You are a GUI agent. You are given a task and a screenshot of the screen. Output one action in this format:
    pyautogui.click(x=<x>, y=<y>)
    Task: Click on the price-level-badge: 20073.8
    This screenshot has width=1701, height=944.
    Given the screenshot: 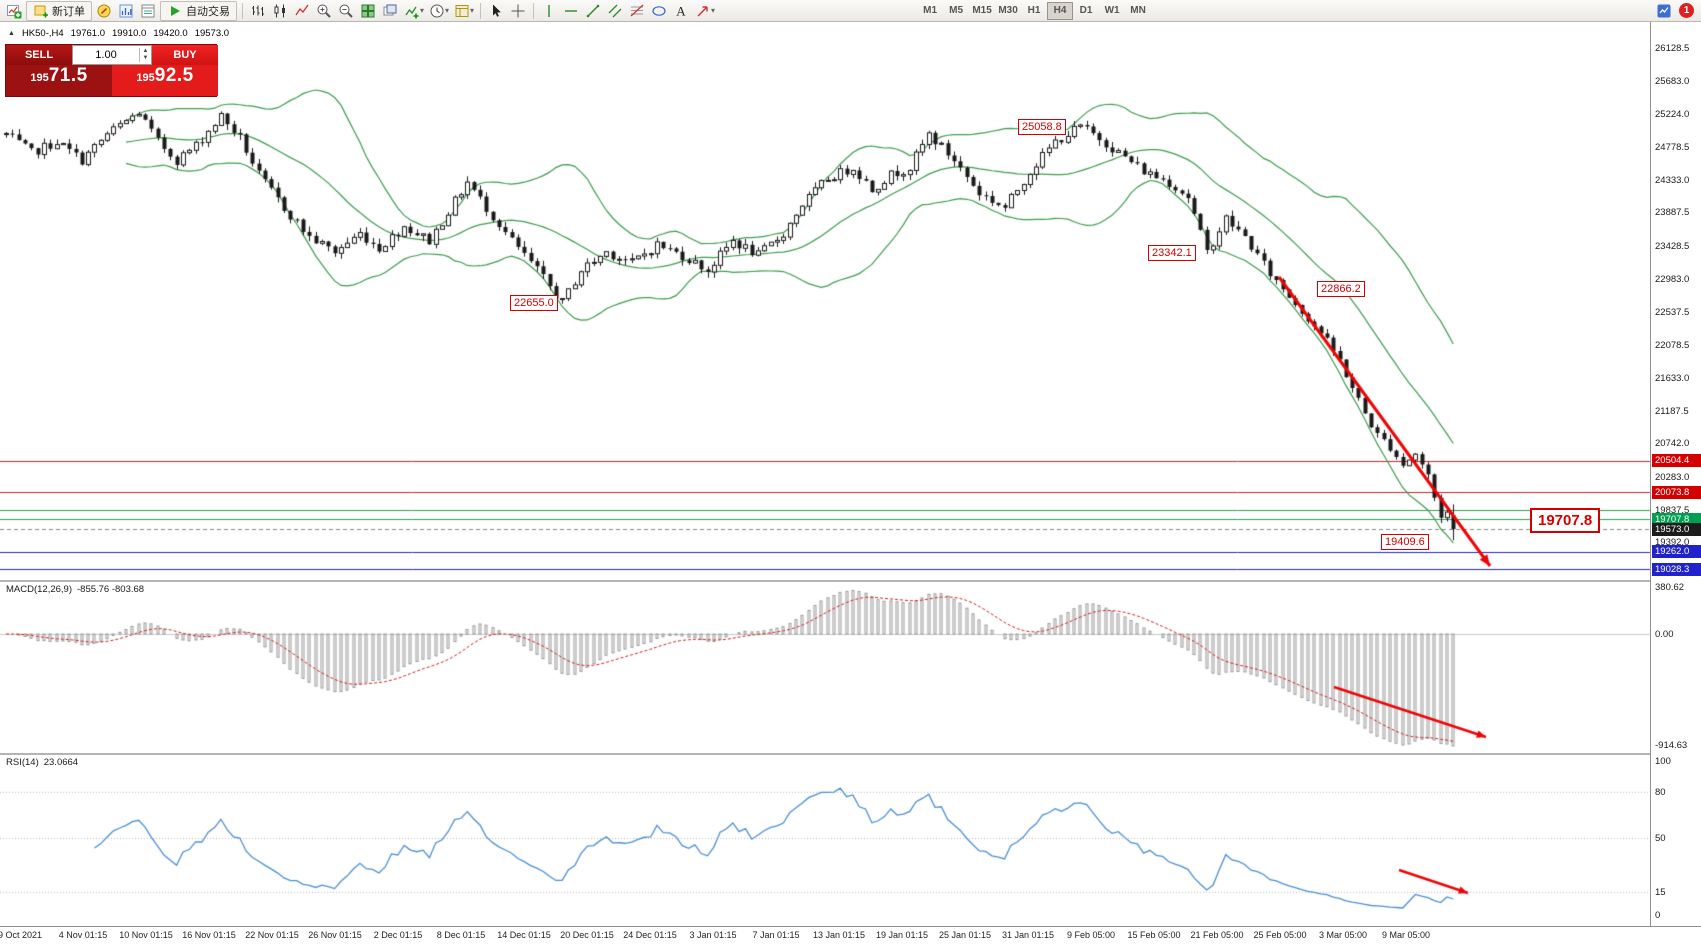 What is the action you would take?
    pyautogui.click(x=1676, y=492)
    